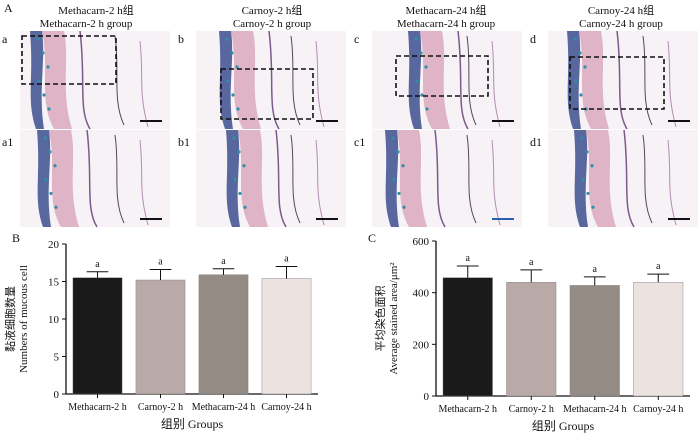 Image resolution: width=700 pixels, height=434 pixels. Describe the element at coordinates (446, 24) in the screenshot. I see `col3-title-en: Methacarn-24 h group` at that location.